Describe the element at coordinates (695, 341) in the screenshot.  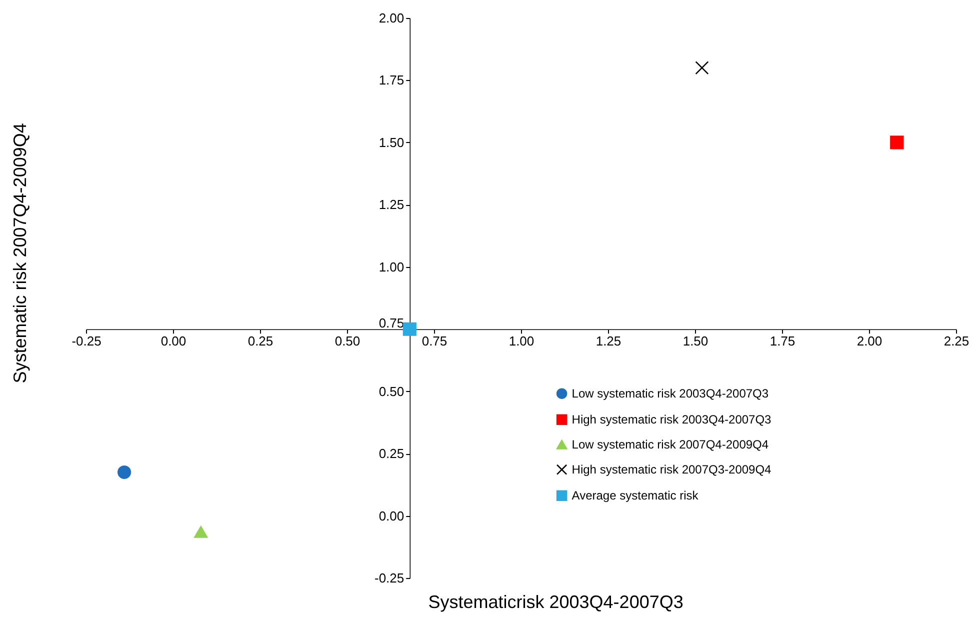
I see `x-tick-label: 1.50` at that location.